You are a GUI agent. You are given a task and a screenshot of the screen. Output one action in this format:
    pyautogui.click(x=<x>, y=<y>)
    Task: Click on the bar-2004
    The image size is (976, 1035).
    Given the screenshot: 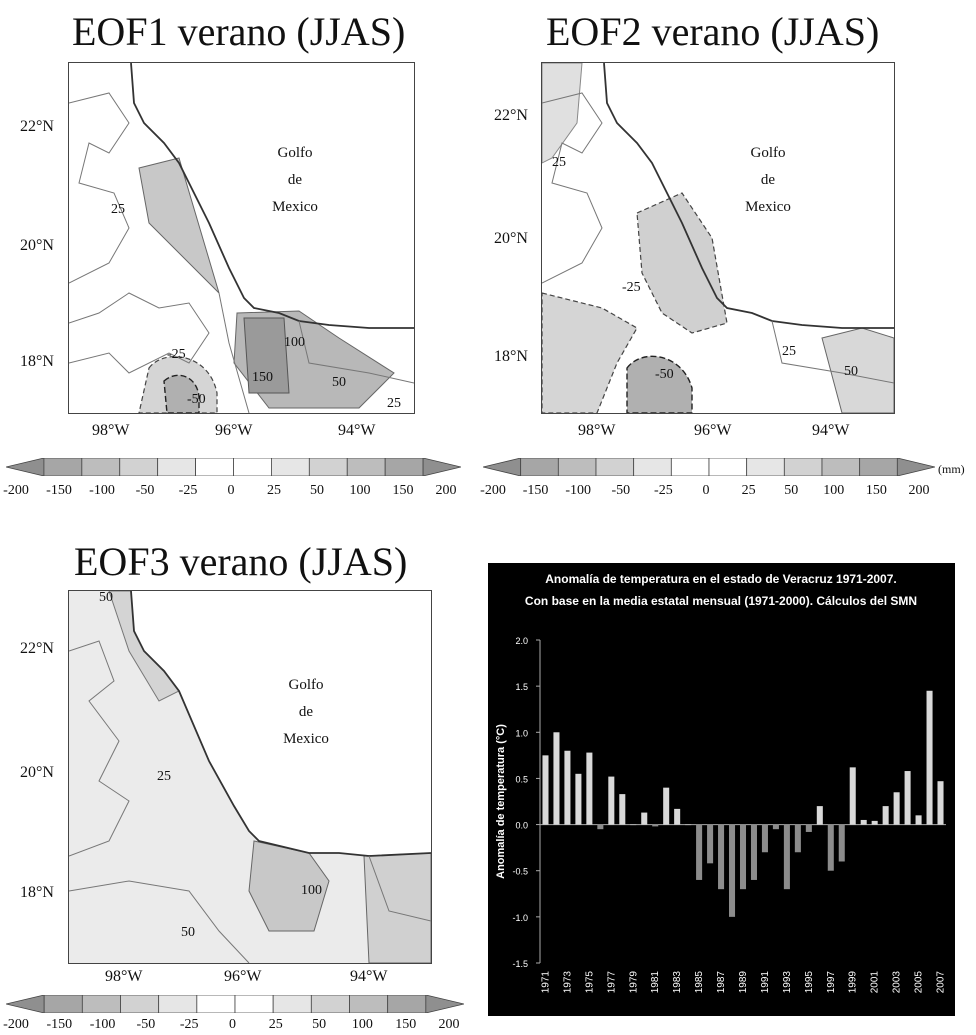 What is the action you would take?
    pyautogui.click(x=907, y=798)
    